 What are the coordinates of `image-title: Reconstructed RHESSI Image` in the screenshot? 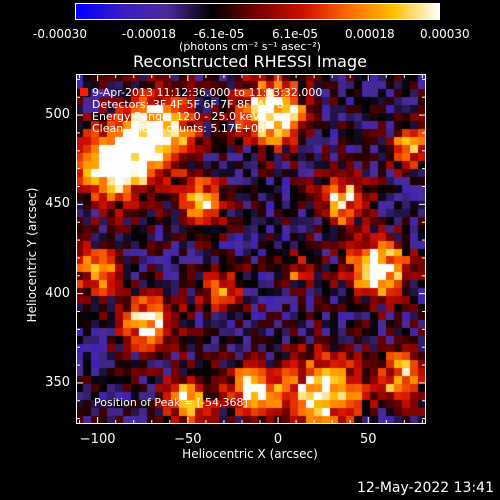 It's located at (250, 61).